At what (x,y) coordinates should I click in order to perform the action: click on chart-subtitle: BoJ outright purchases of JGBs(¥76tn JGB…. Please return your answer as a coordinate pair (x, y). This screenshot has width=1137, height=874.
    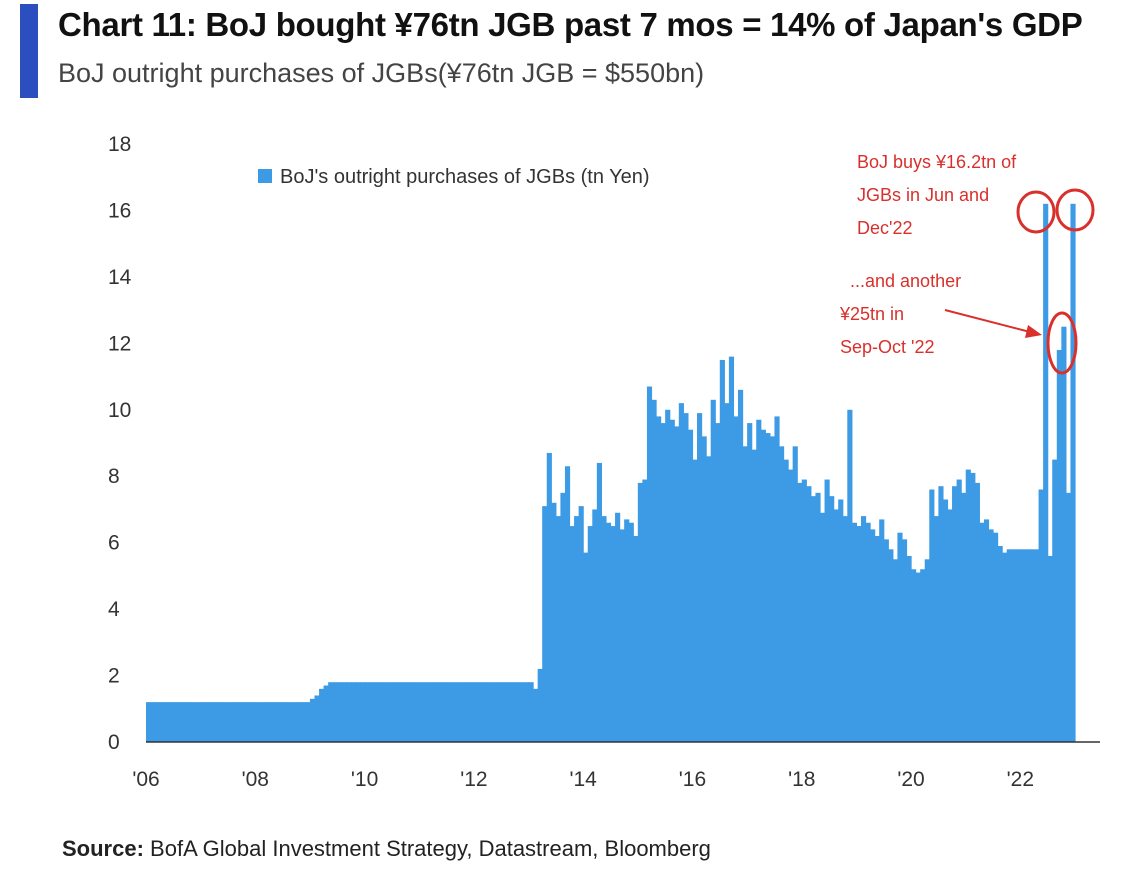
    Looking at the image, I should click on (381, 73).